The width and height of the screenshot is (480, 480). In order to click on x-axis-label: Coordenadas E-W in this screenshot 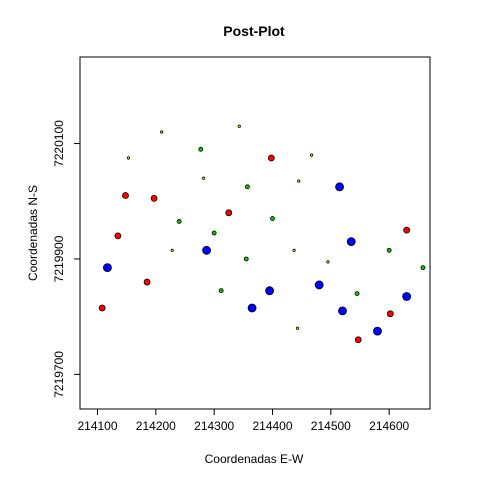, I will do `click(254, 459)`.